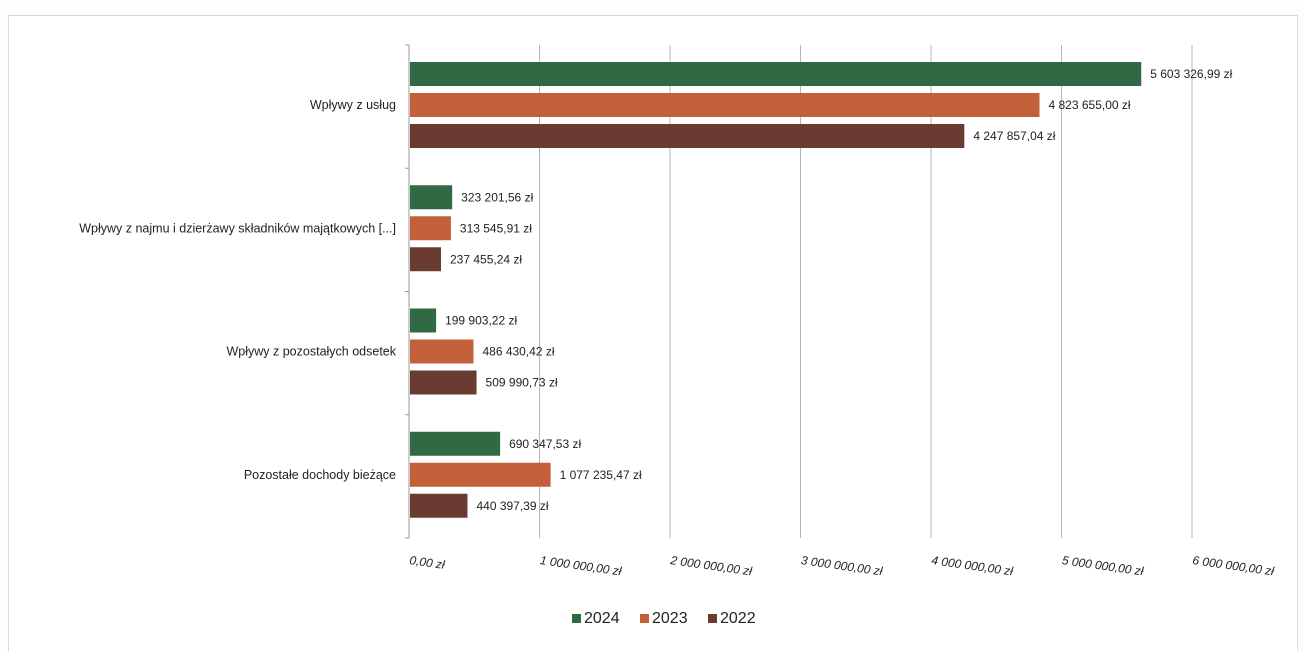 The image size is (1303, 651). I want to click on legend: 2024 2023 2022, so click(664, 618).